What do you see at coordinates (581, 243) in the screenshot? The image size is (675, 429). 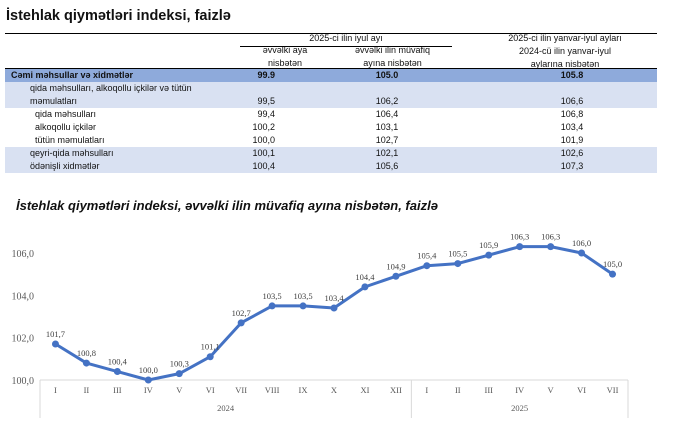 I see `data-label: 106,0` at bounding box center [581, 243].